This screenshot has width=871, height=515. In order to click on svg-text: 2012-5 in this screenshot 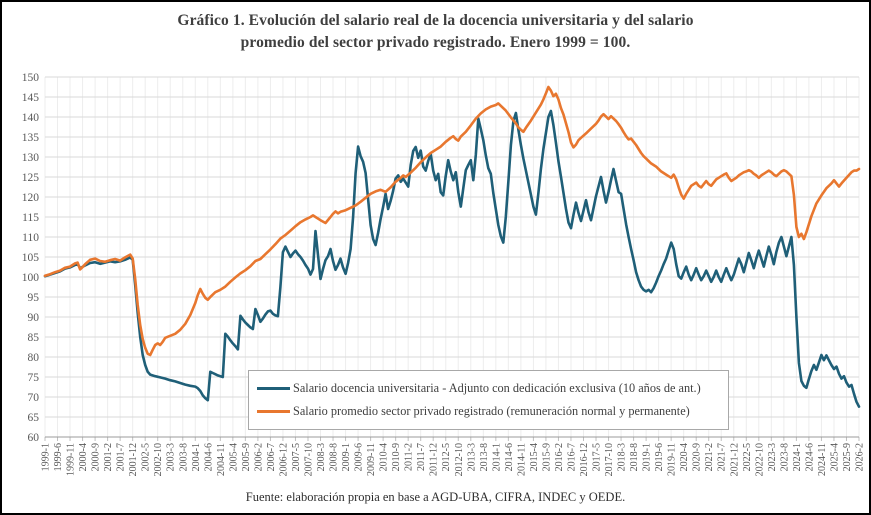, I will do `click(446, 457)`.